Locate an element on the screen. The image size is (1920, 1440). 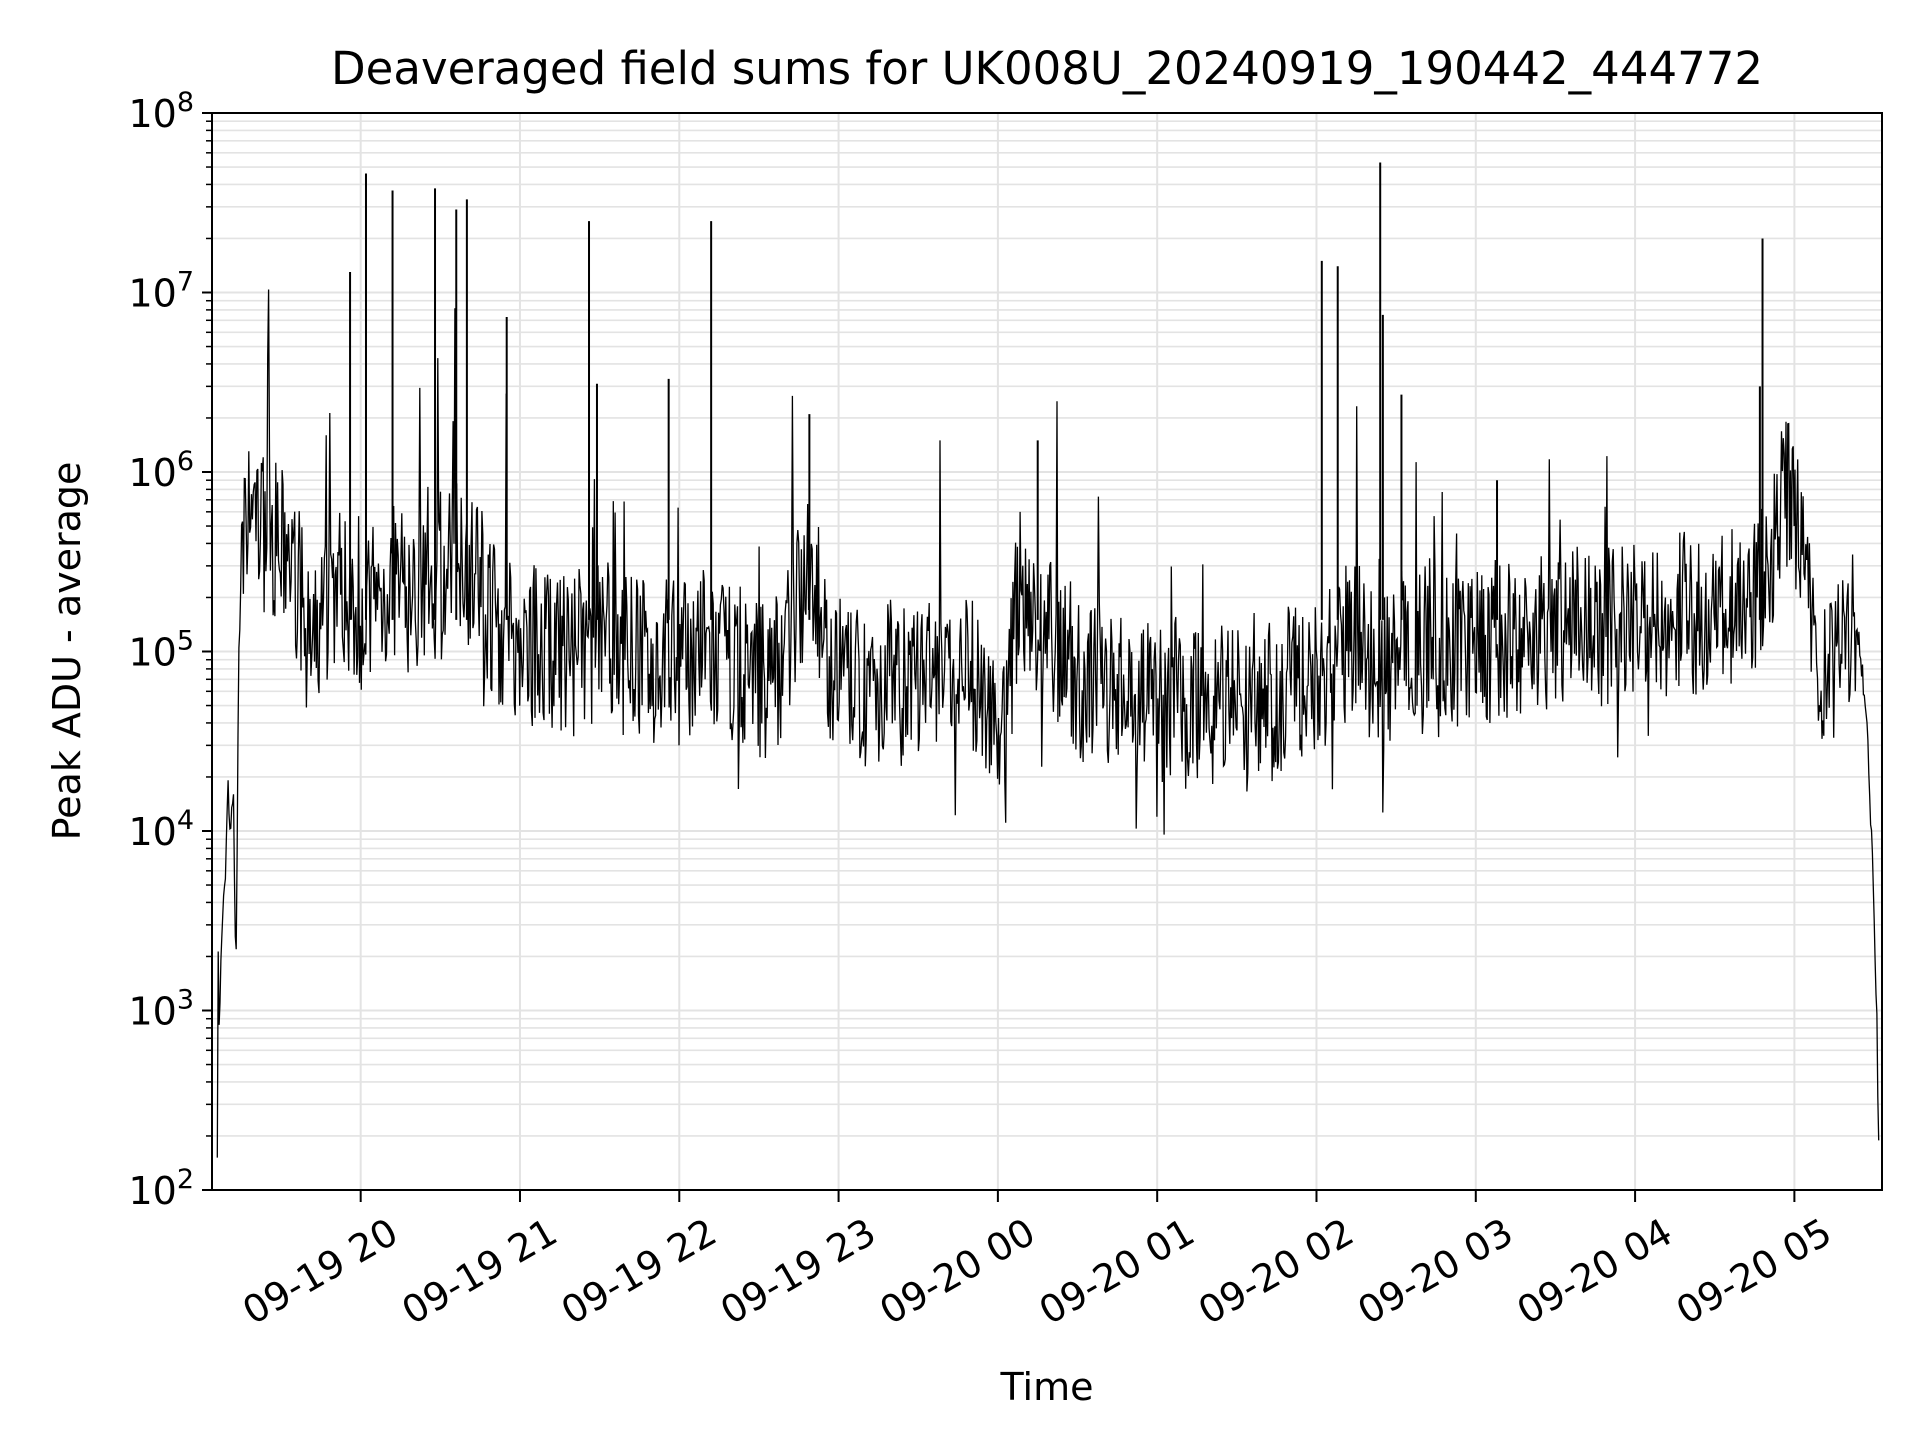
y-tick-label: 108 is located at coordinates (161, 111).